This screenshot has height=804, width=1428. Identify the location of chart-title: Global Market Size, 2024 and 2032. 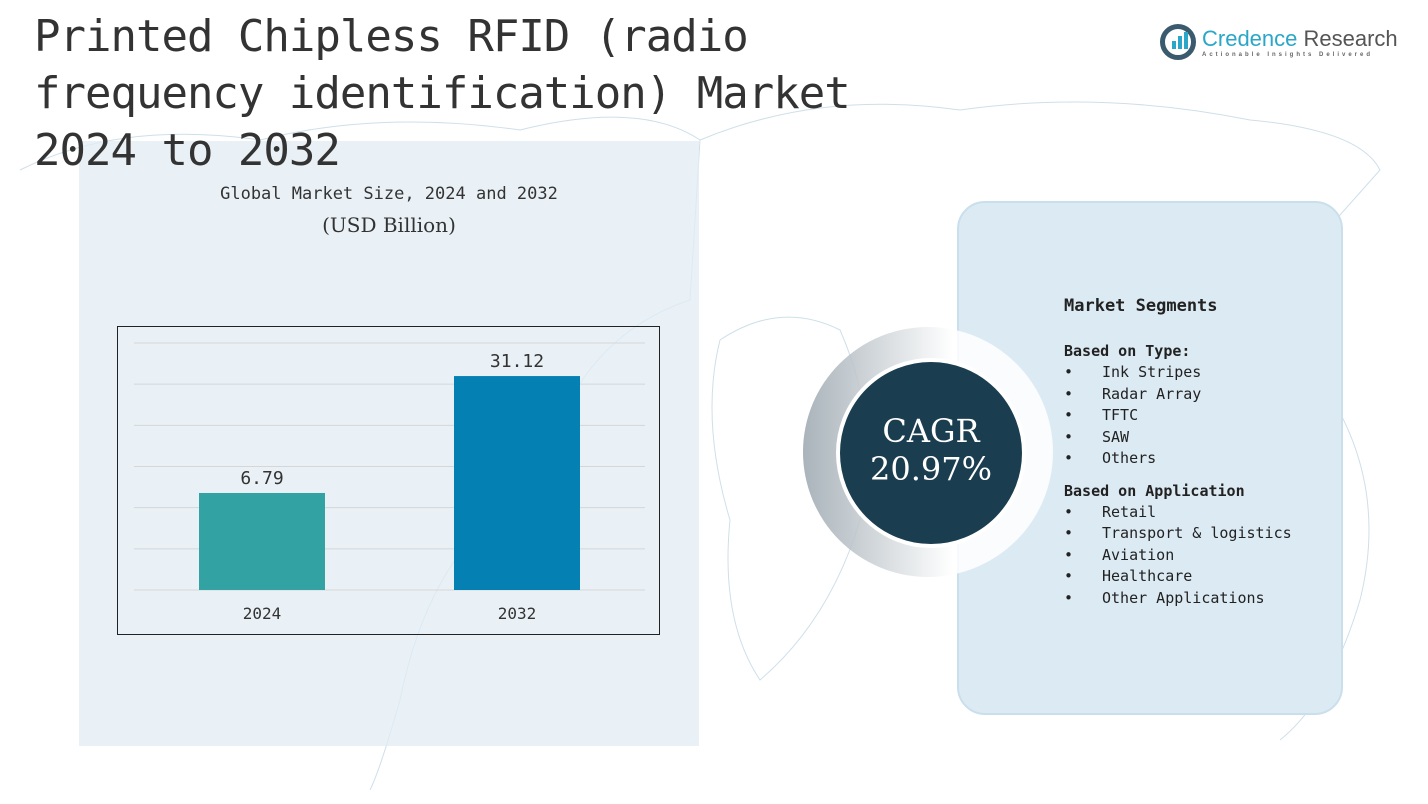
(389, 194).